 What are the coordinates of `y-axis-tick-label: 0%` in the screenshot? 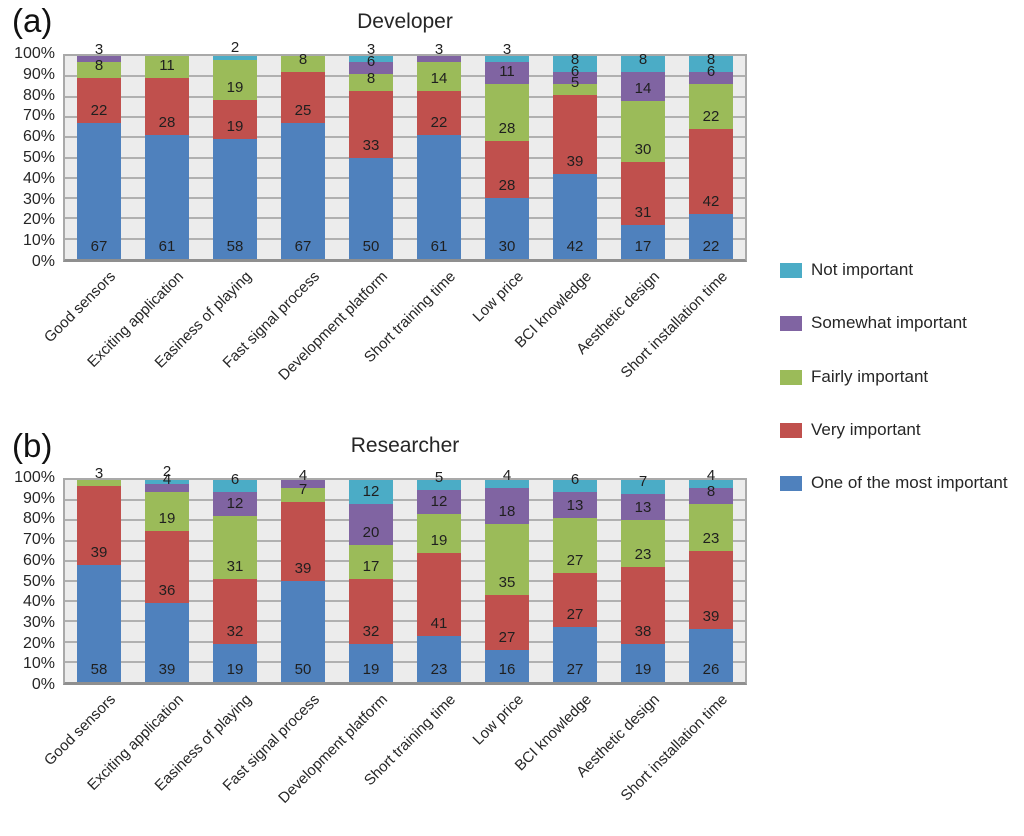 It's located at (43, 261).